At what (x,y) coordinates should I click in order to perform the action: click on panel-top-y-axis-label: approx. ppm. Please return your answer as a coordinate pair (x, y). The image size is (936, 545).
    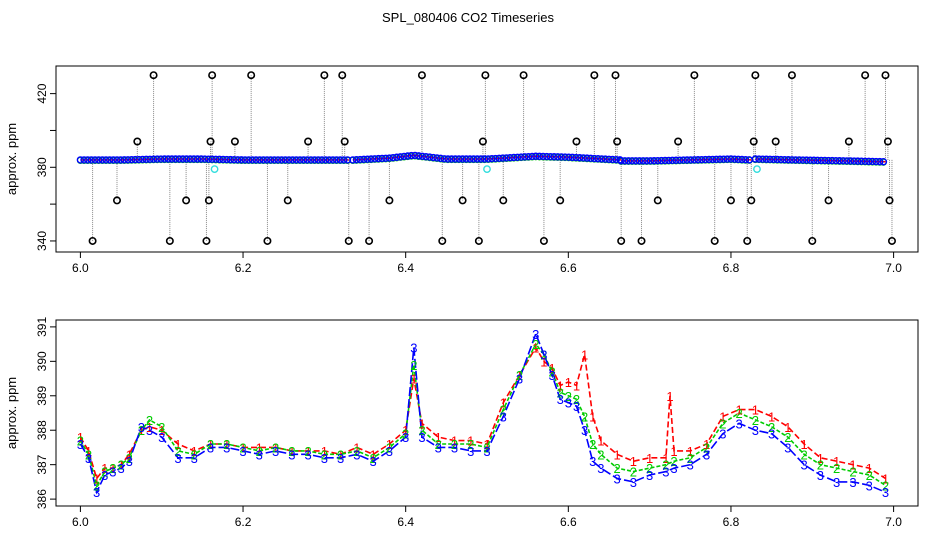
    Looking at the image, I should click on (11, 159).